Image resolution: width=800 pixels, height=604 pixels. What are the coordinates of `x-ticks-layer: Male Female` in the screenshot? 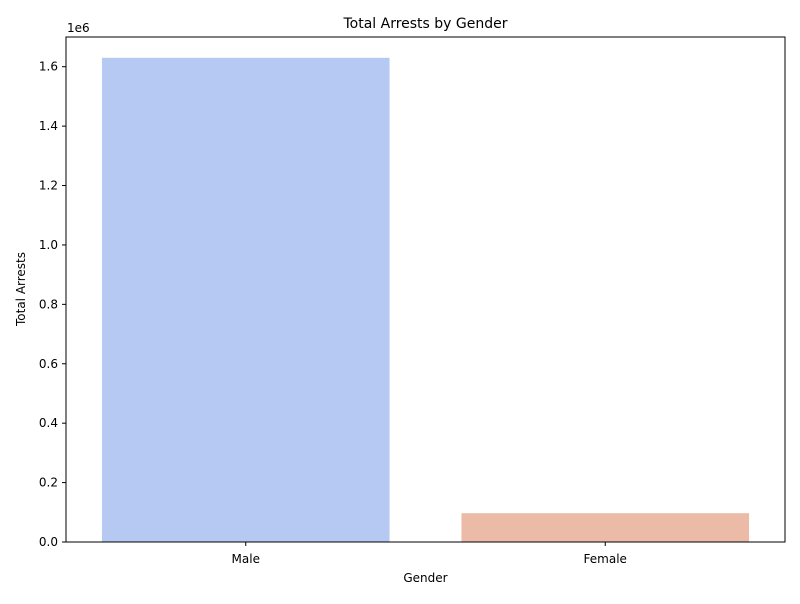 It's located at (429, 554).